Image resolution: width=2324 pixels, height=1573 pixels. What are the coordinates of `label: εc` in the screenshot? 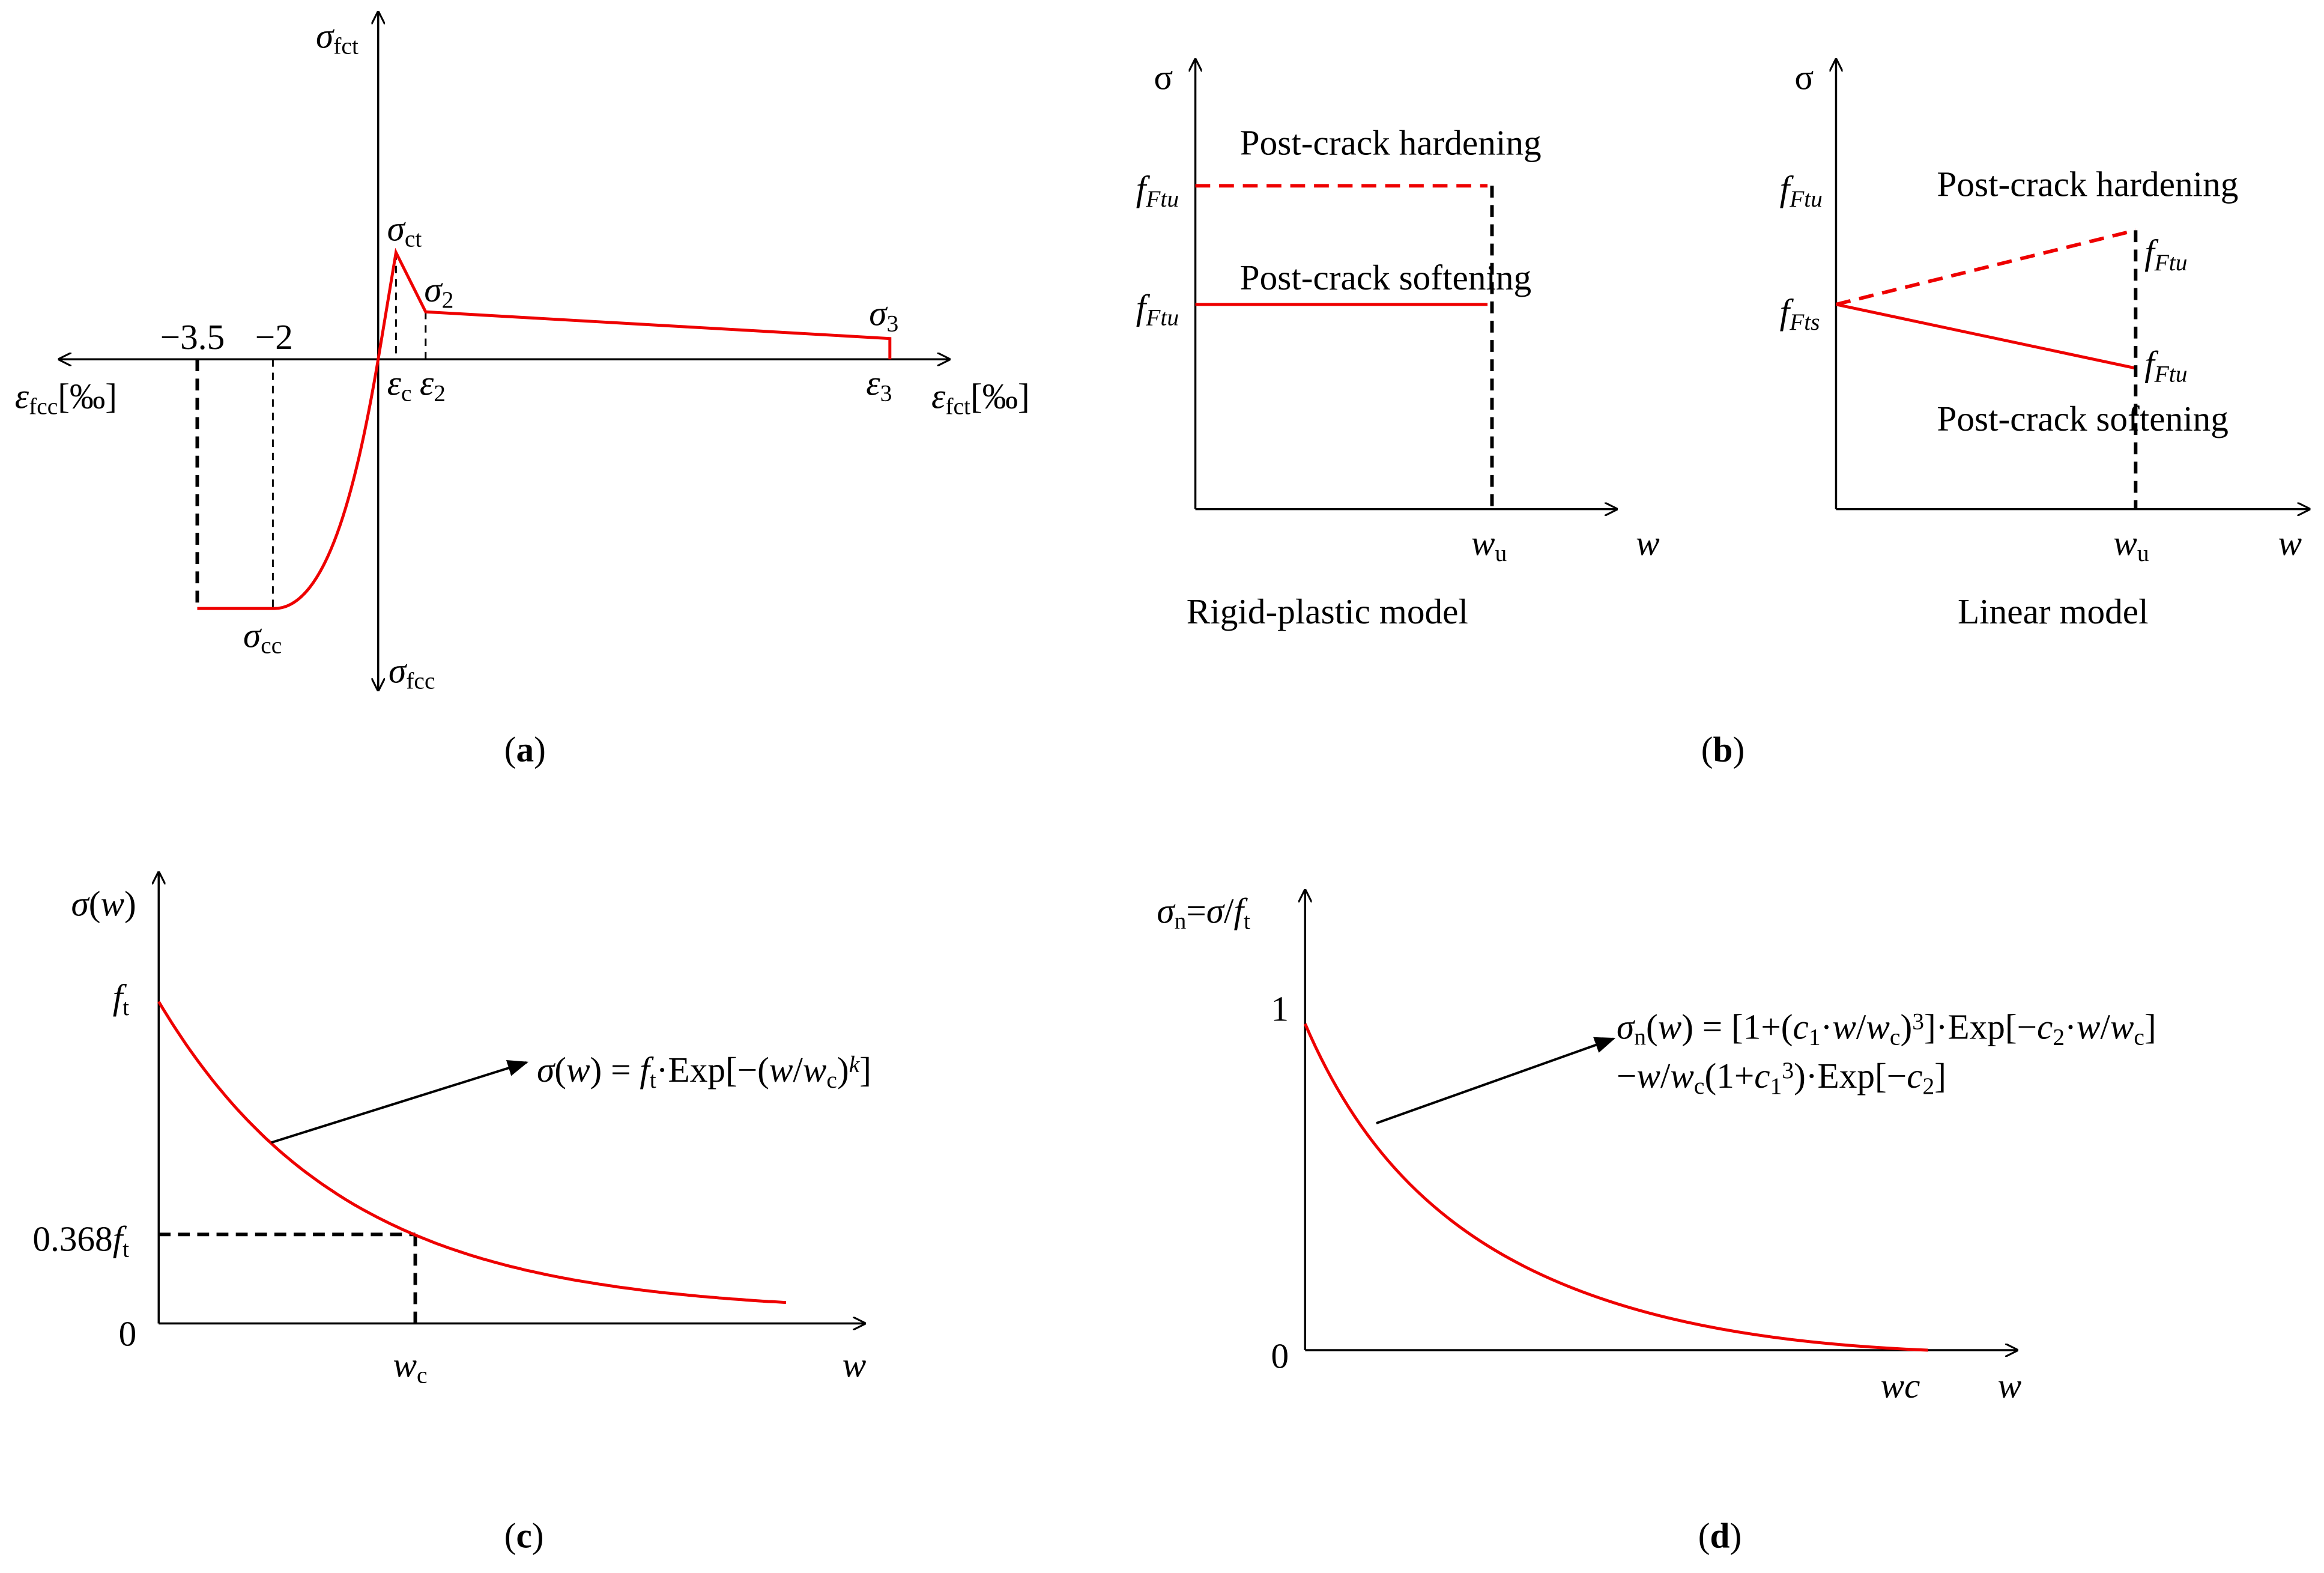 It's located at (400, 385).